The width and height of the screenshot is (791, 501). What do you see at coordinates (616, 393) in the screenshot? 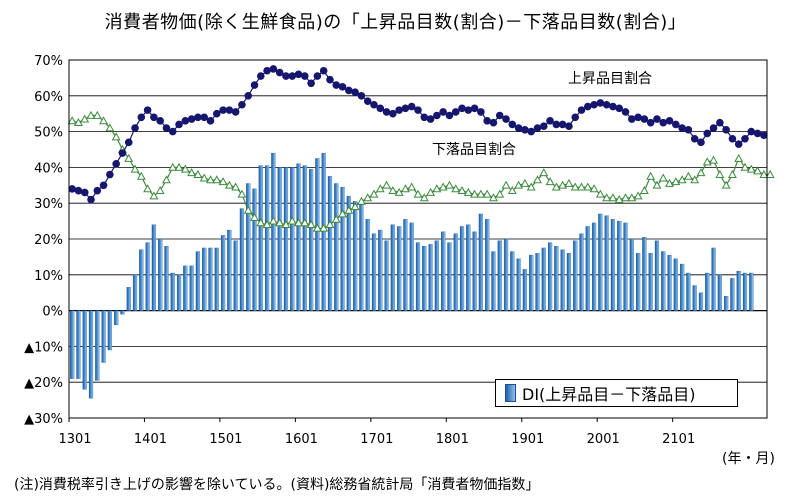
I see `legend: DI(上昇品目－下落品目)` at bounding box center [616, 393].